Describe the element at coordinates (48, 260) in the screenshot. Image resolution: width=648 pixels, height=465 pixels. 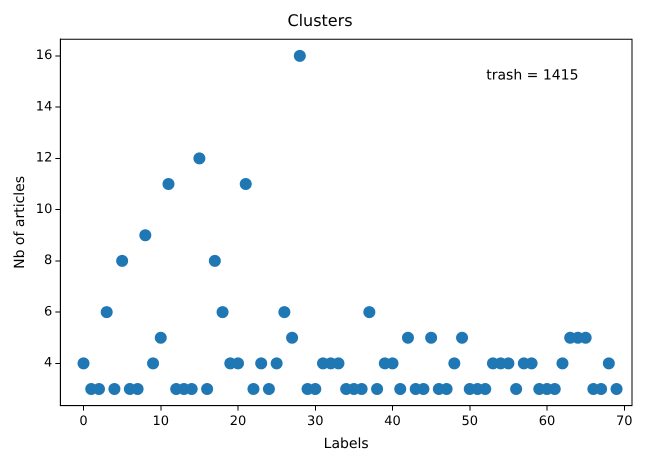
I see `y-tick-label: 8` at that location.